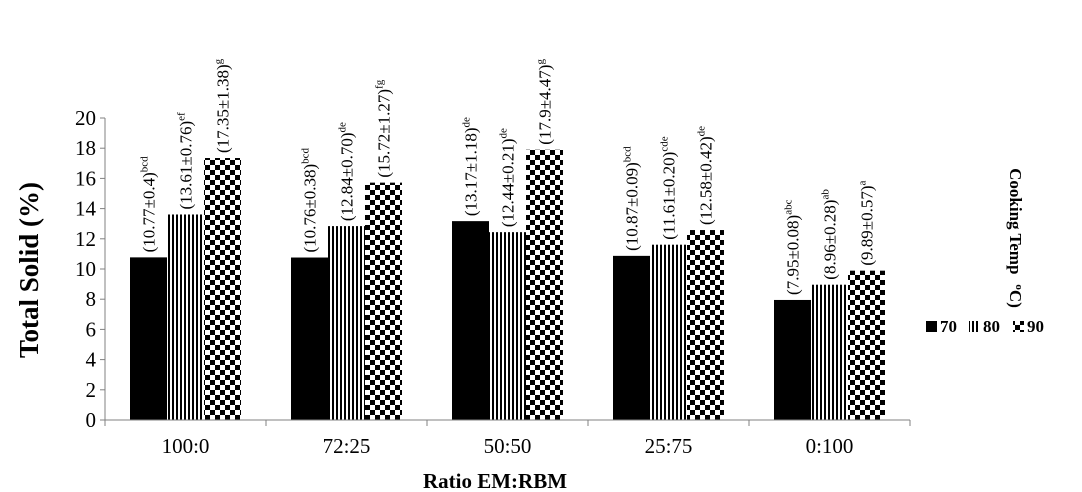 Image resolution: width=1082 pixels, height=492 pixels. Describe the element at coordinates (91, 299) in the screenshot. I see `y-tick-label: 8` at that location.